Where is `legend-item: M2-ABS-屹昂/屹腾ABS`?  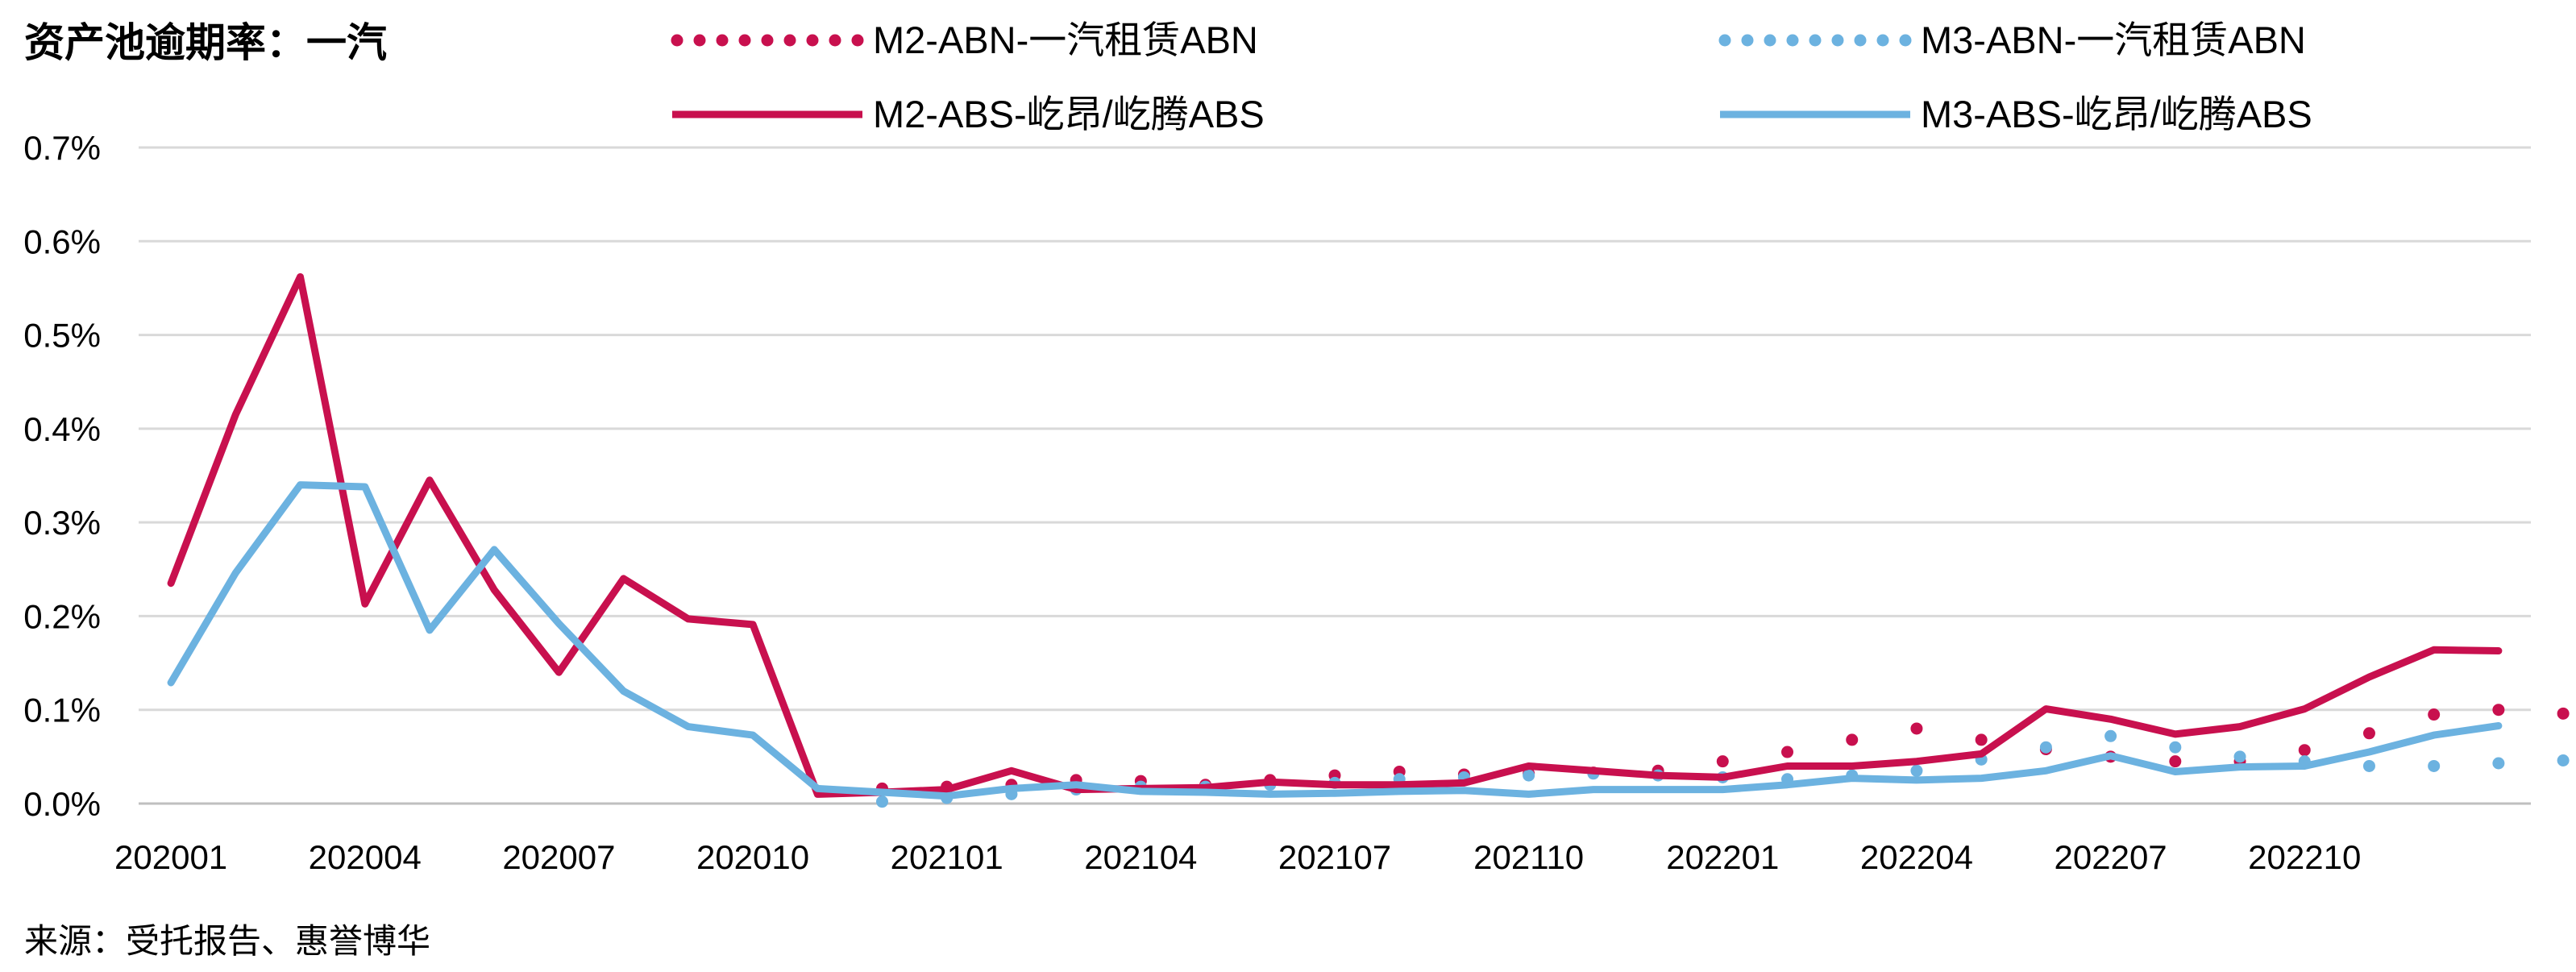
legend-item: M2-ABS-屹昂/屹腾ABS is located at coordinates (968, 114).